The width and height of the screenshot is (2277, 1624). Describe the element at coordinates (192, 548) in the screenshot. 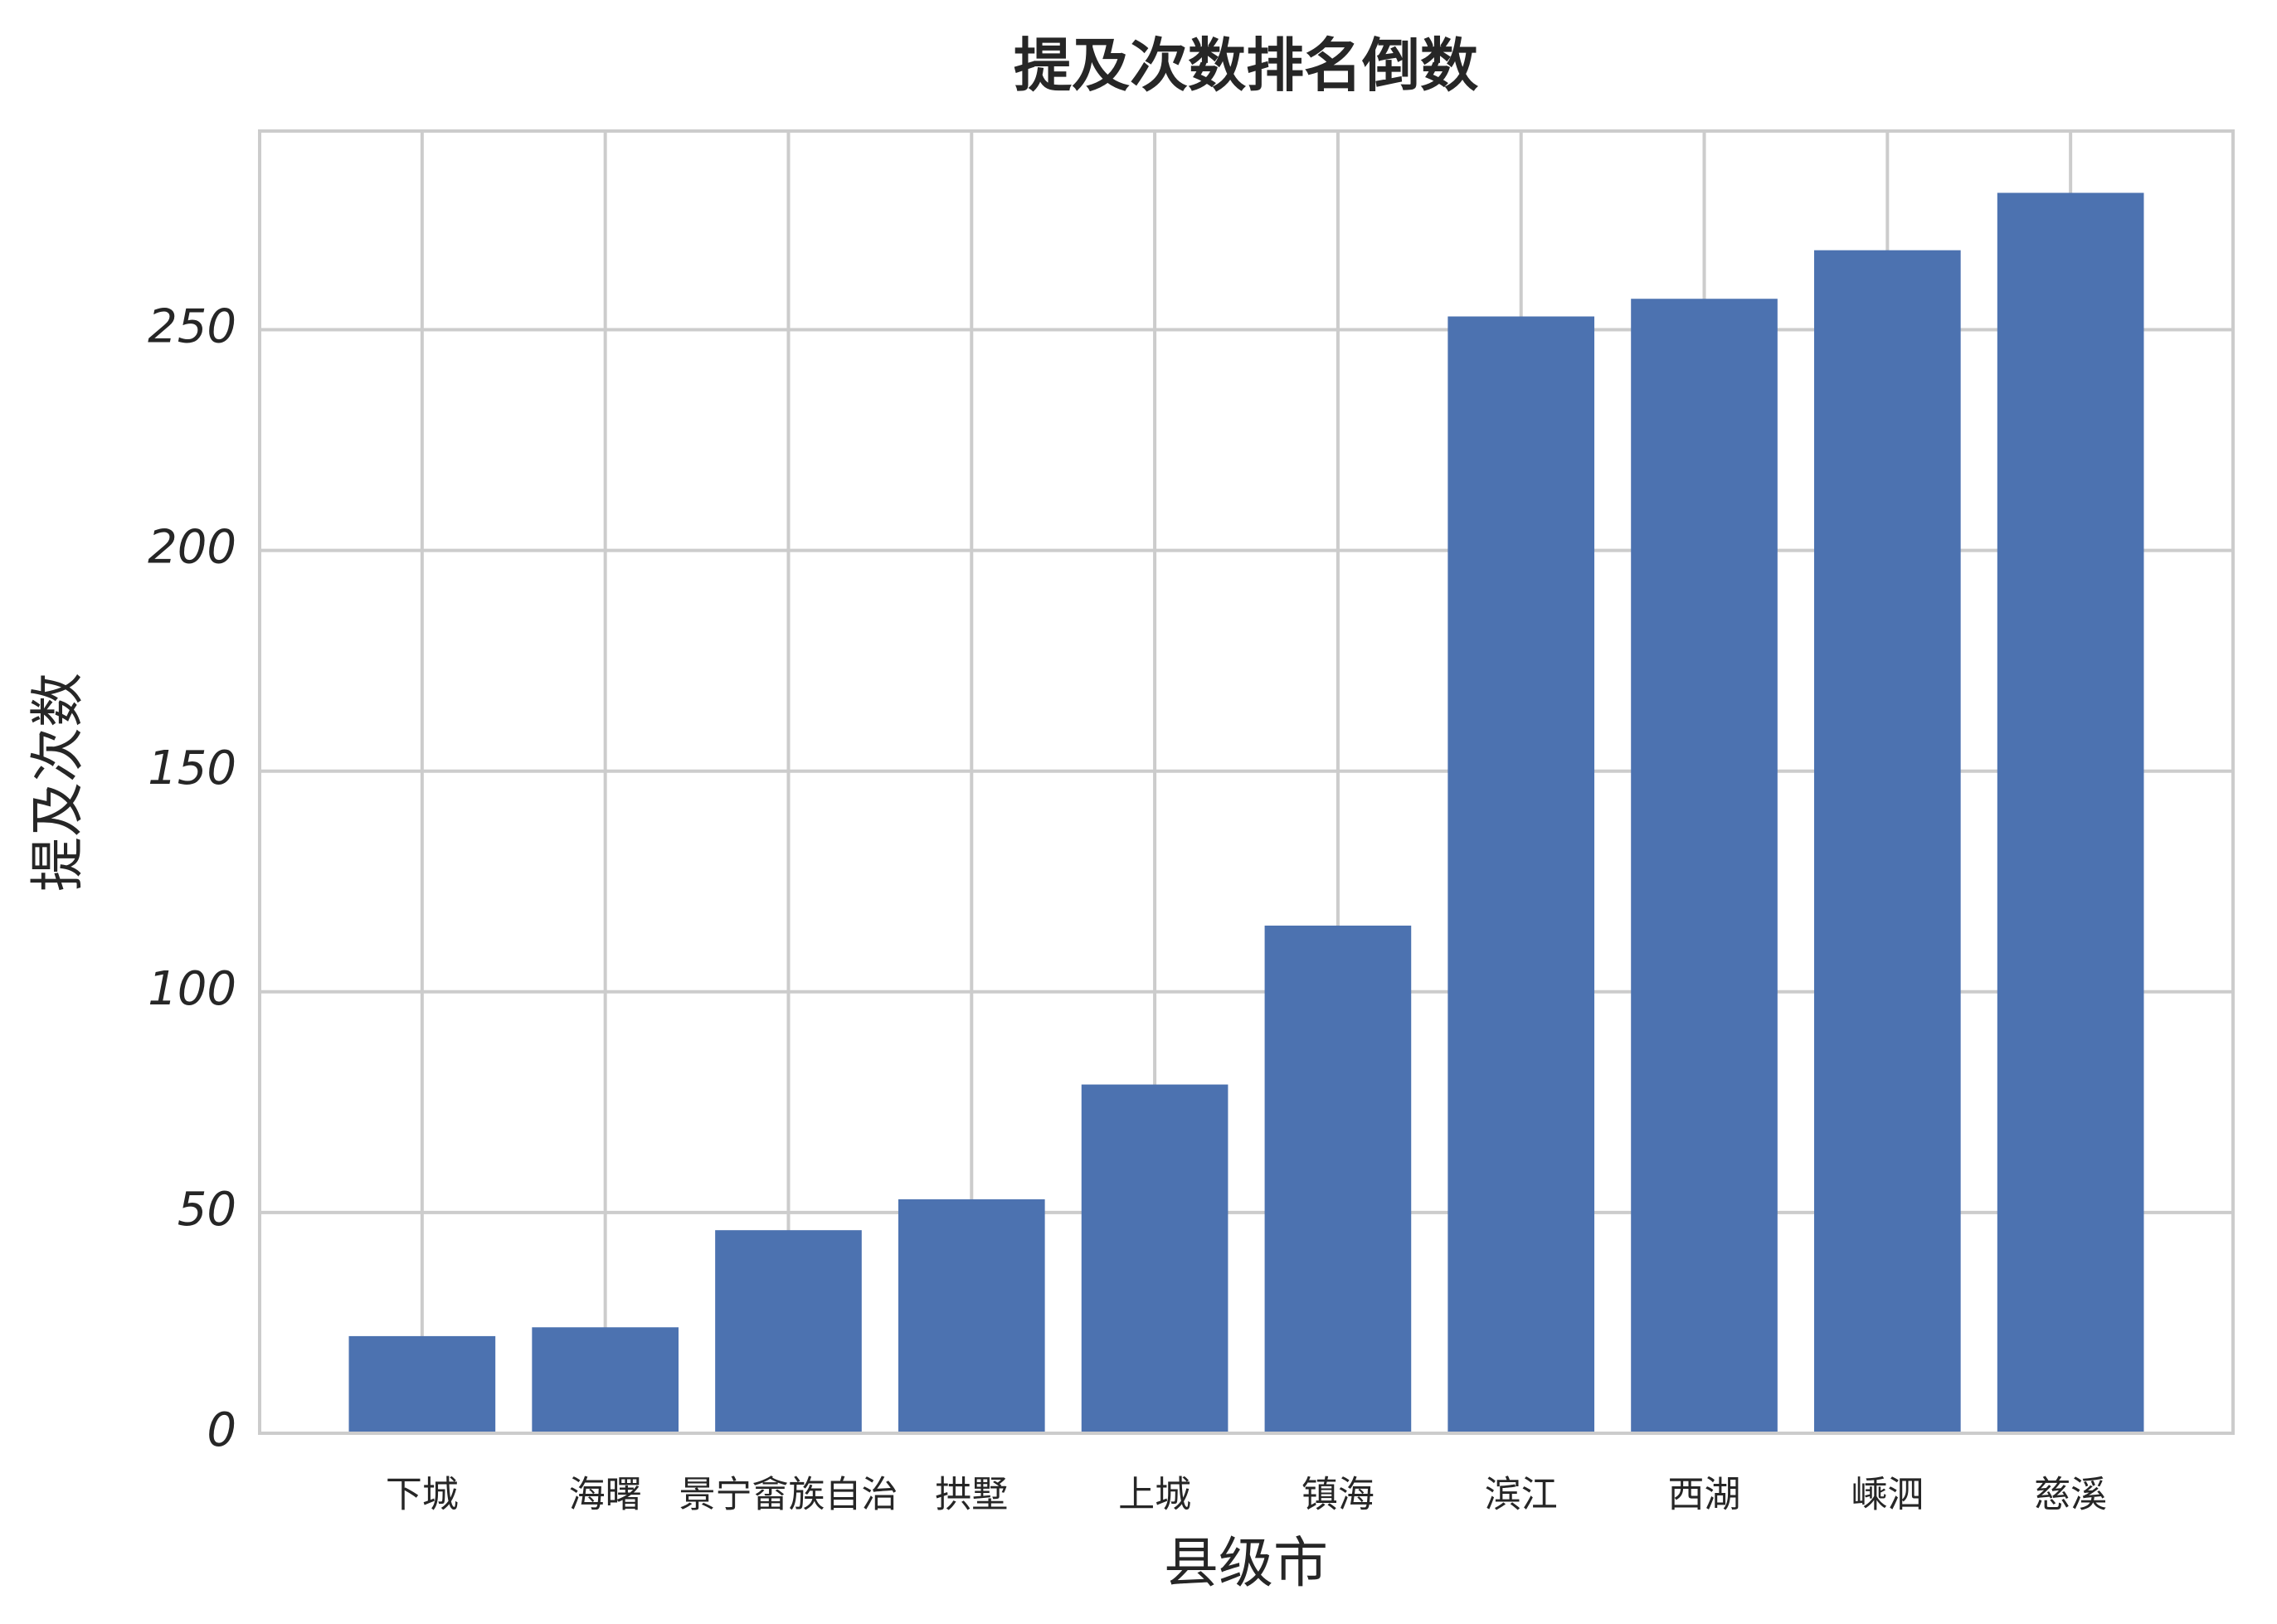

I see `y-tick-label: 200` at that location.